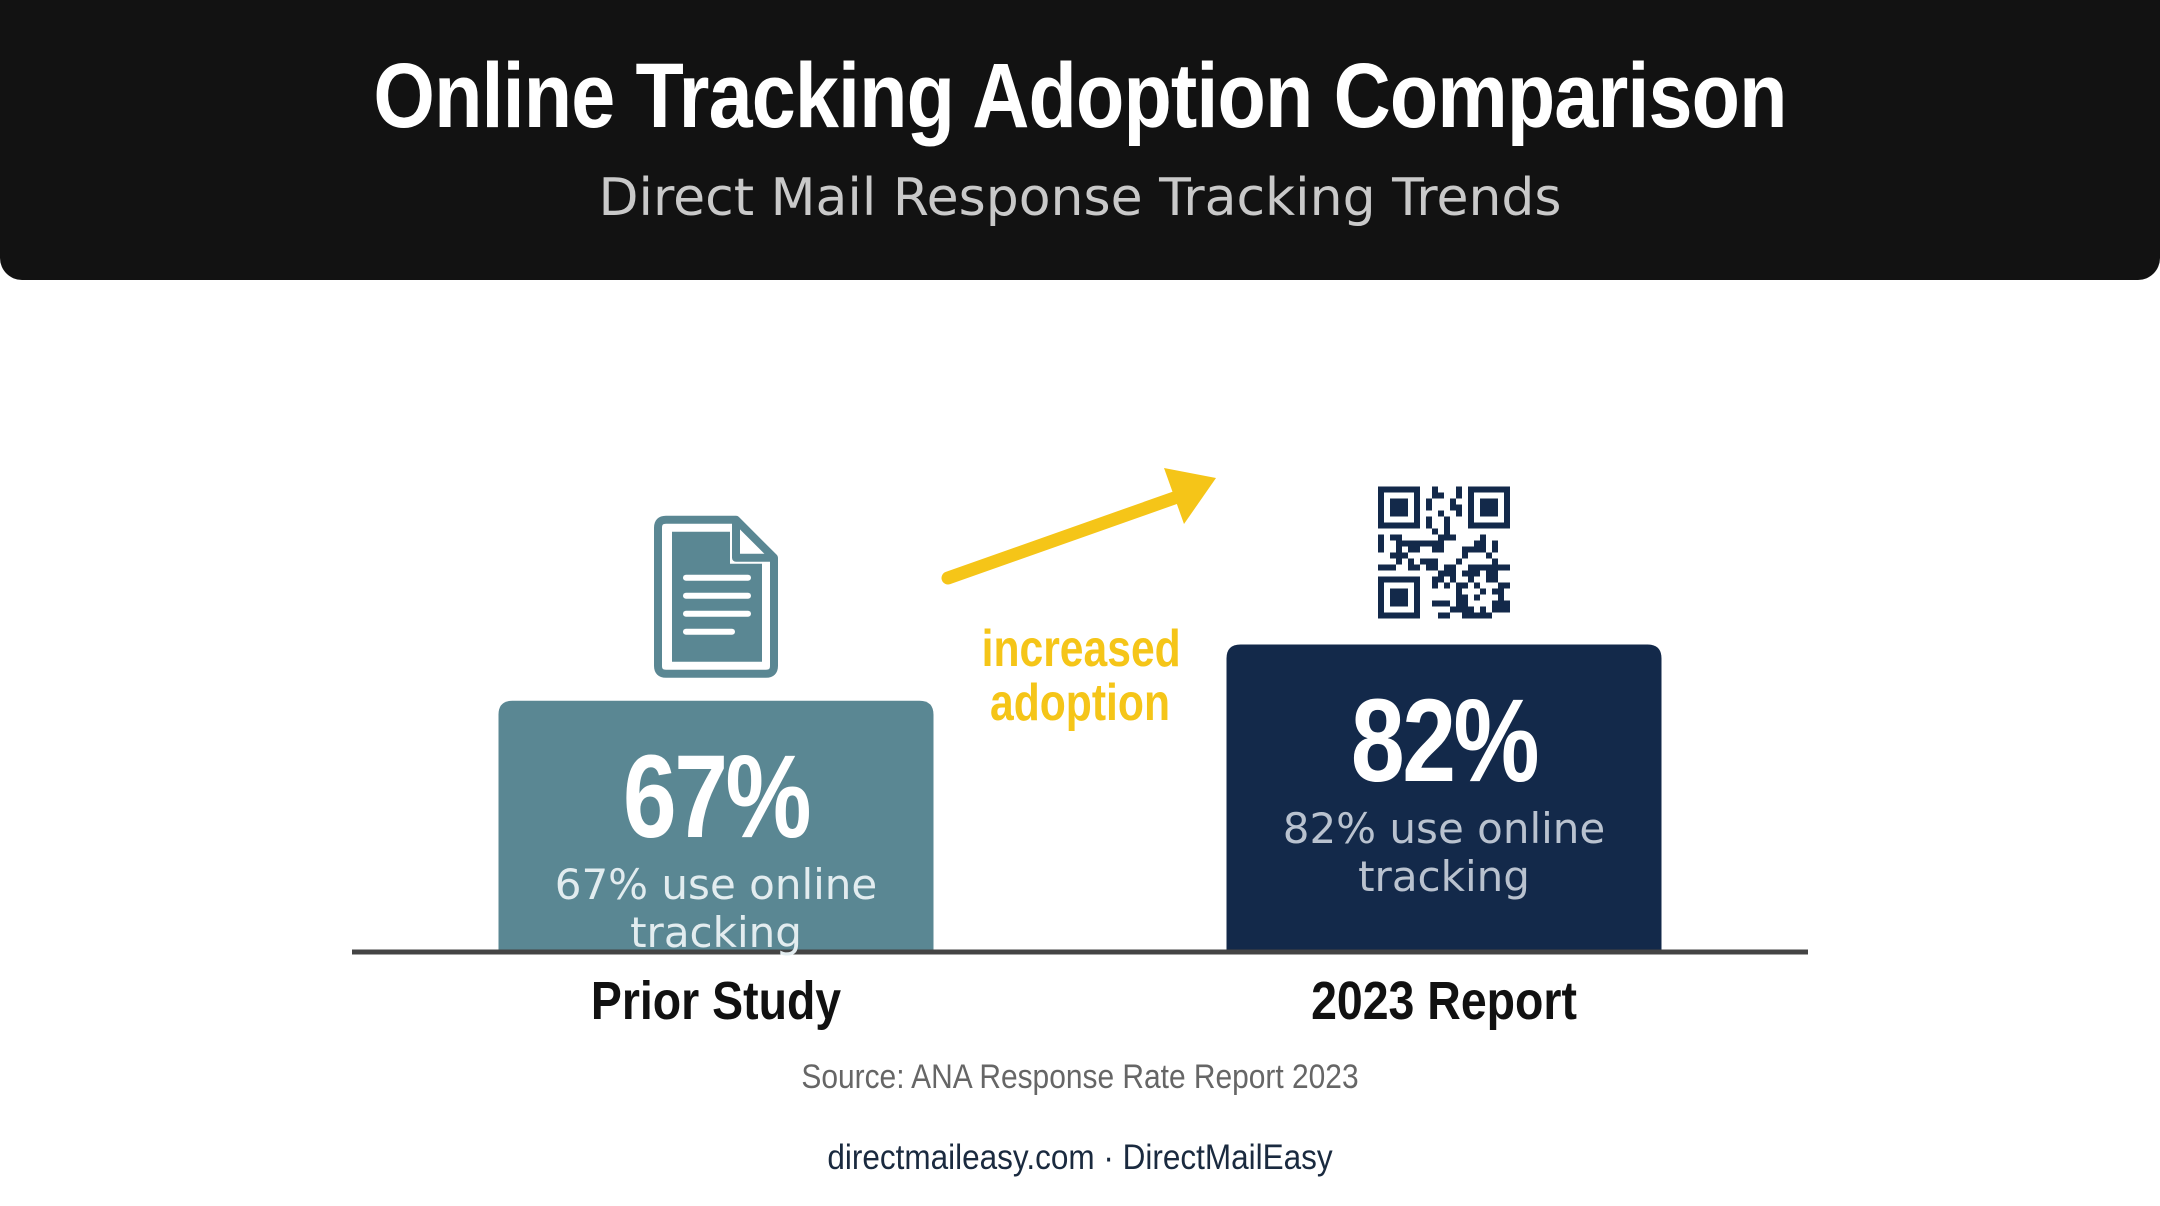 The width and height of the screenshot is (2160, 1206). Describe the element at coordinates (716, 596) in the screenshot. I see `document-icon` at that location.